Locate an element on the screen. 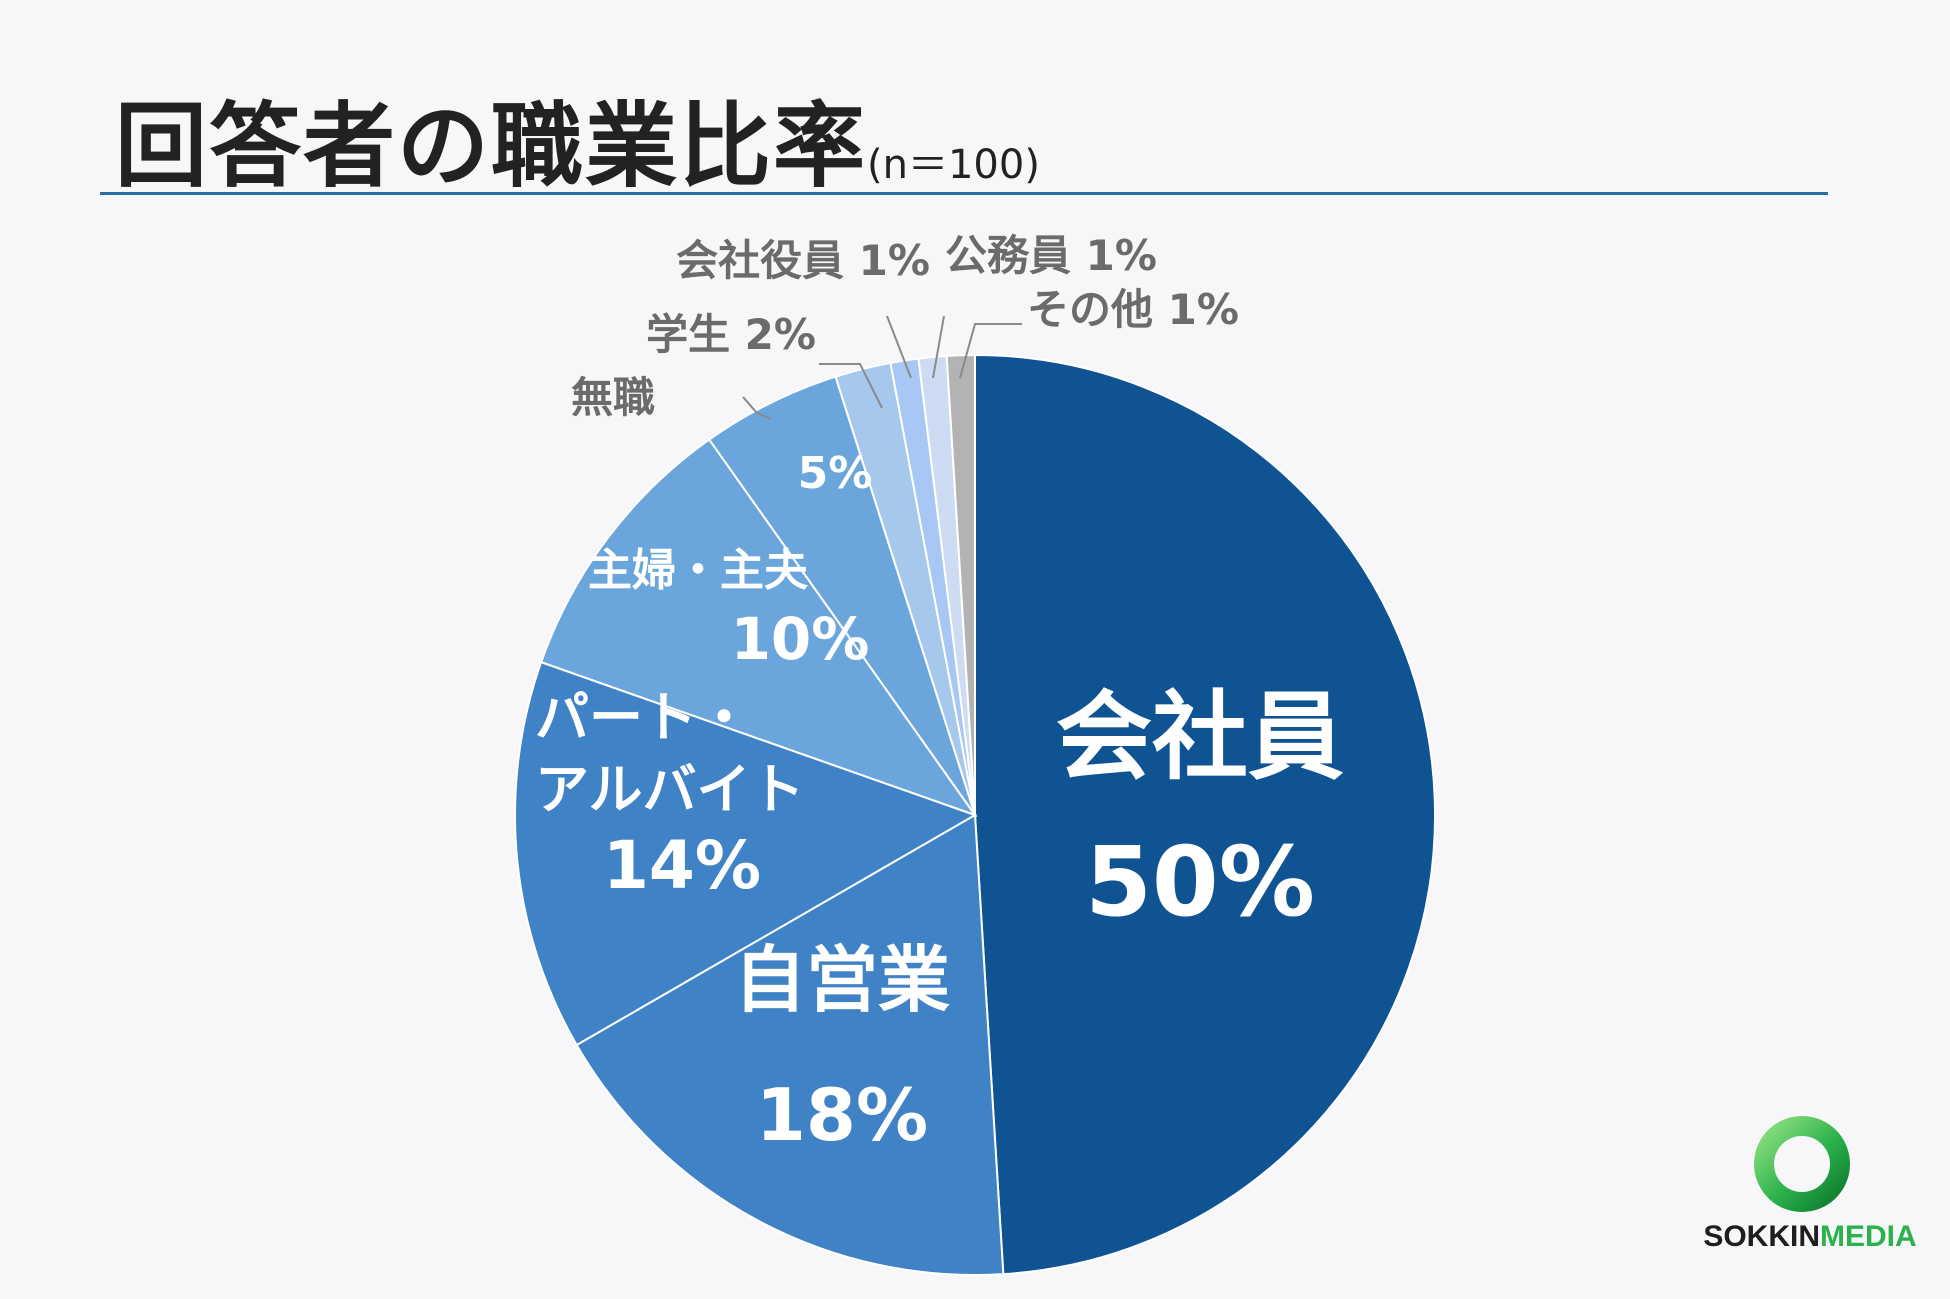  slice-label-会社役員: 会社役員 1% is located at coordinates (803, 260).